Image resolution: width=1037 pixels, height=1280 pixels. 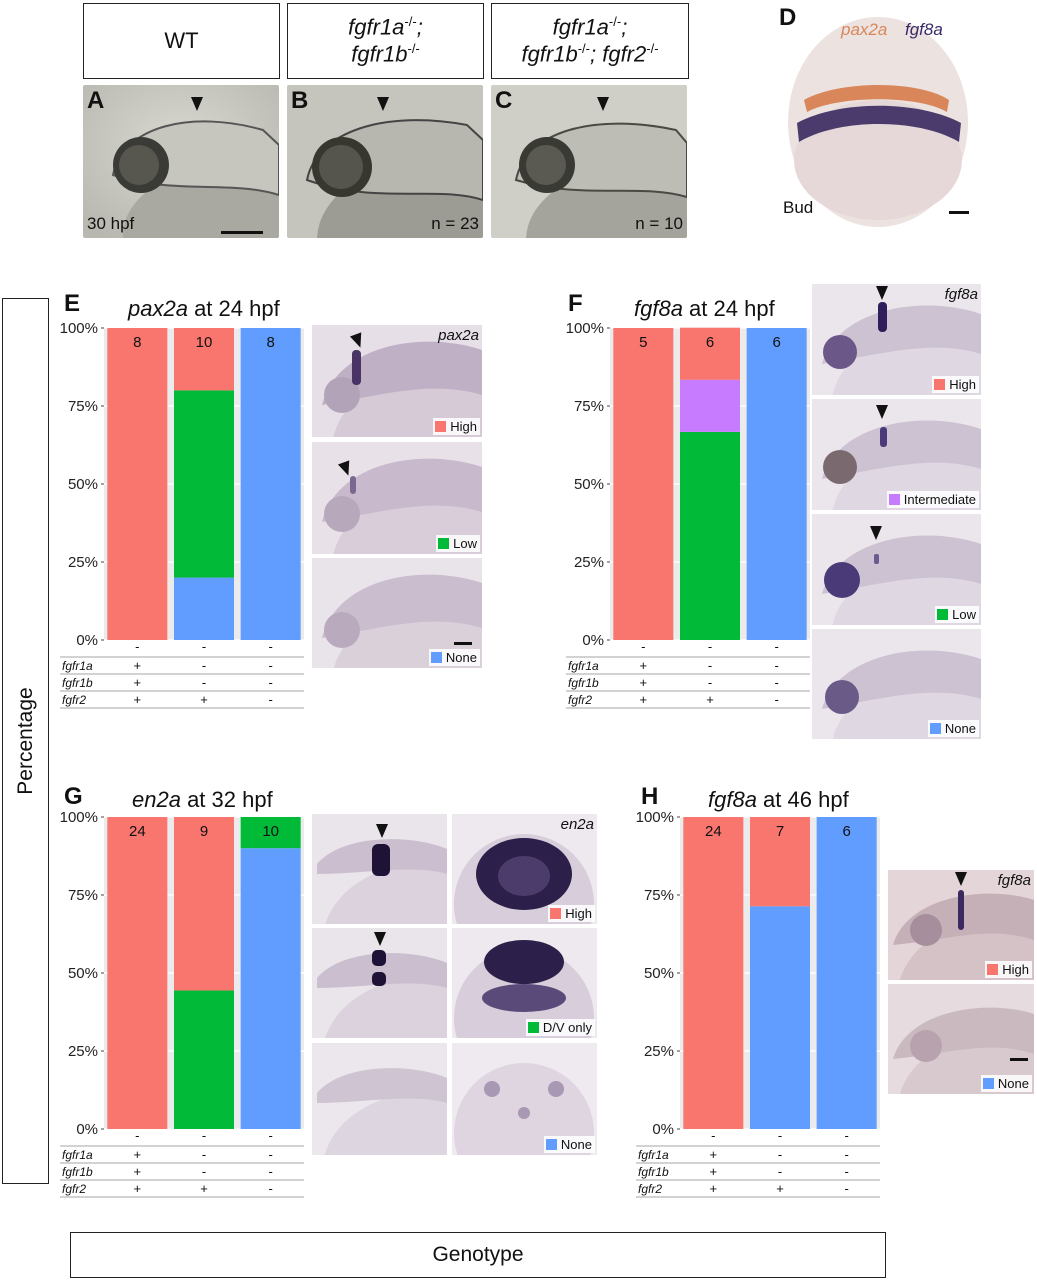 I want to click on gene-text: fgfr1a, so click(x=376, y=27).